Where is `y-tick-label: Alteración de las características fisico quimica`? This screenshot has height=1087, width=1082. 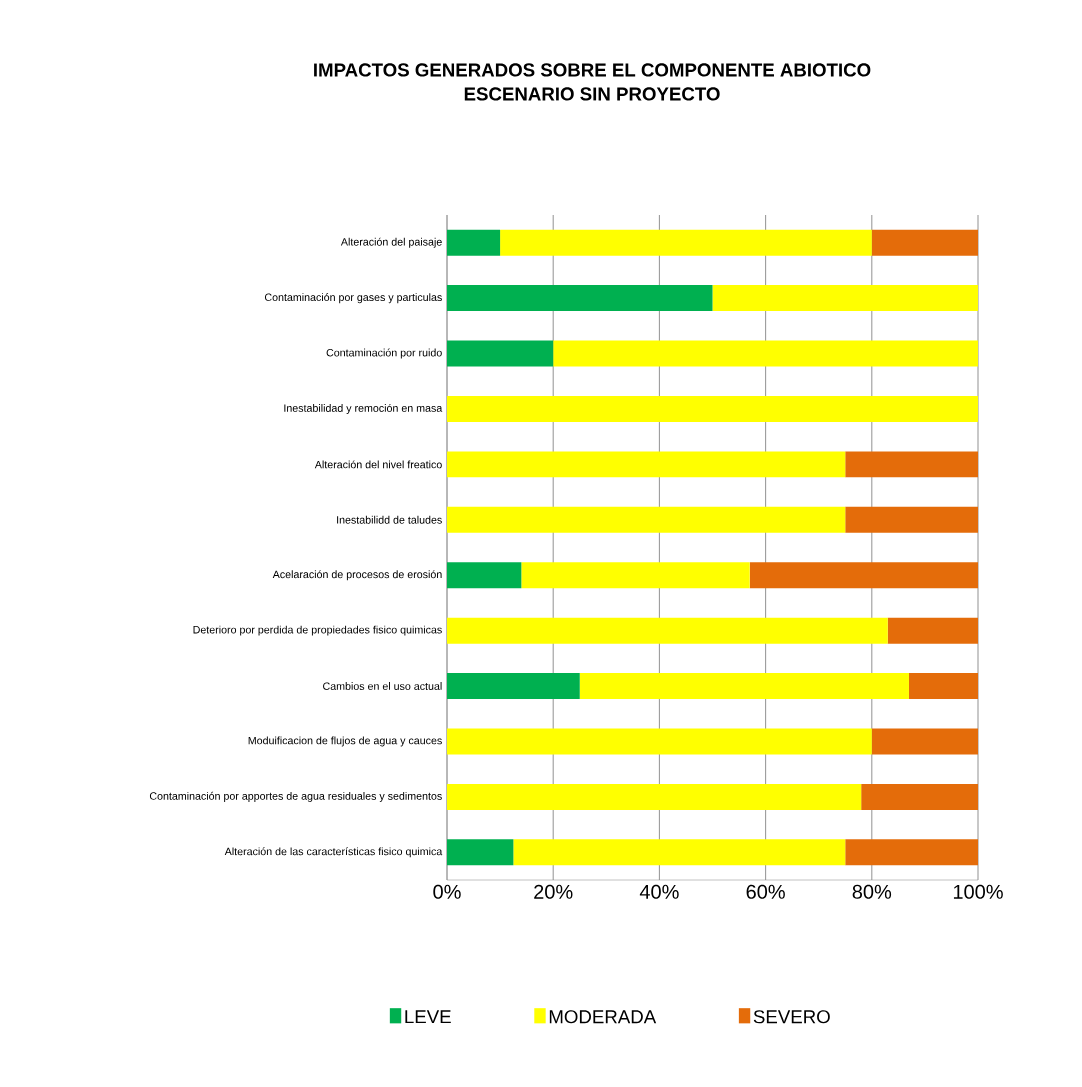 y-tick-label: Alteración de las características fisico quimica is located at coordinates (333, 852).